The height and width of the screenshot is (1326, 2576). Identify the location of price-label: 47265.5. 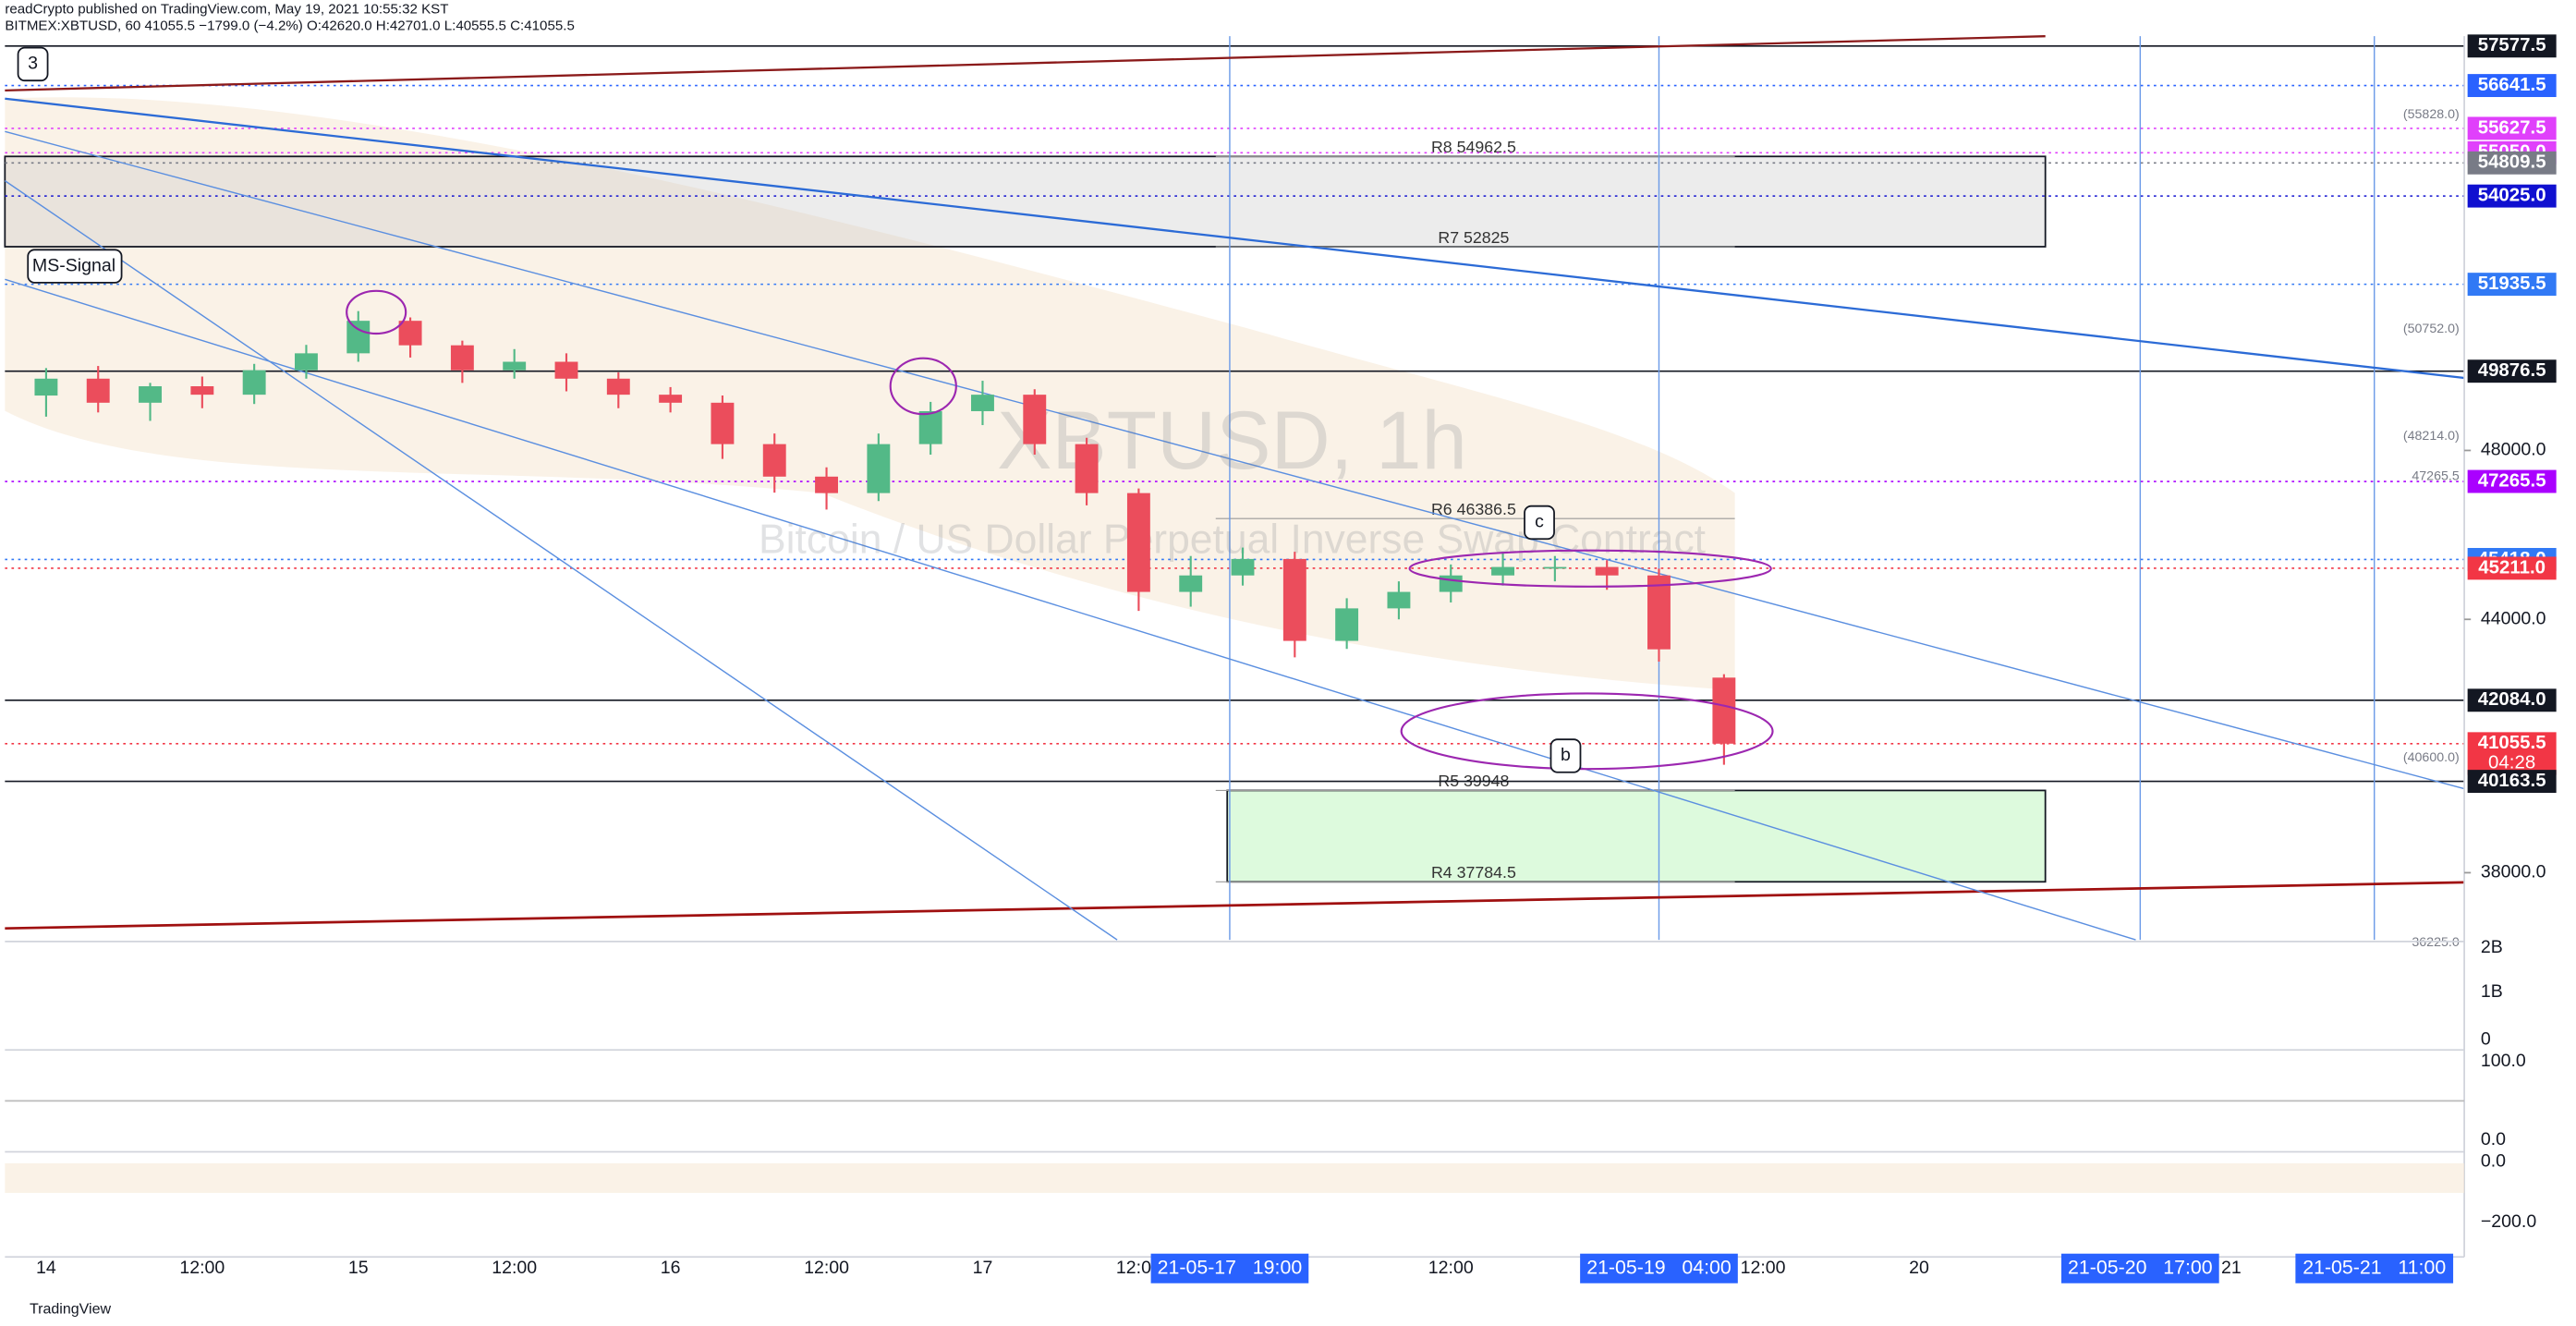
(2512, 480).